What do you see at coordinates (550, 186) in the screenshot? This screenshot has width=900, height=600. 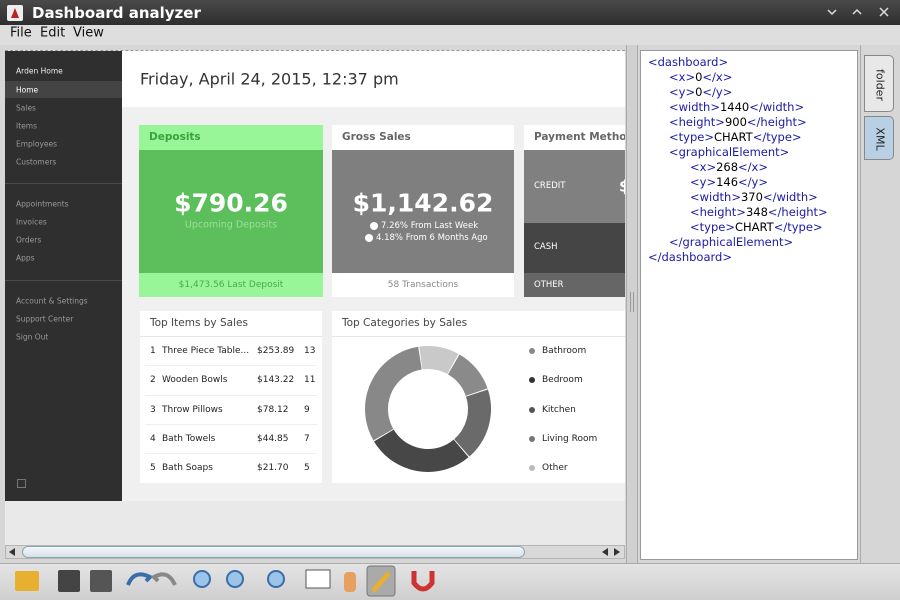 I see `payment-method-label: CREDIT` at bounding box center [550, 186].